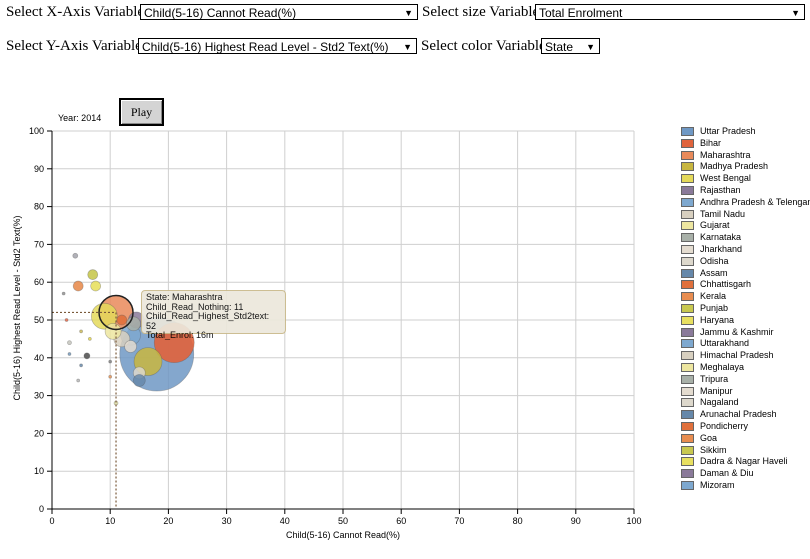  Describe the element at coordinates (343, 535) in the screenshot. I see `x-axis-title: Child(5-16) Cannot Read(%)` at that location.